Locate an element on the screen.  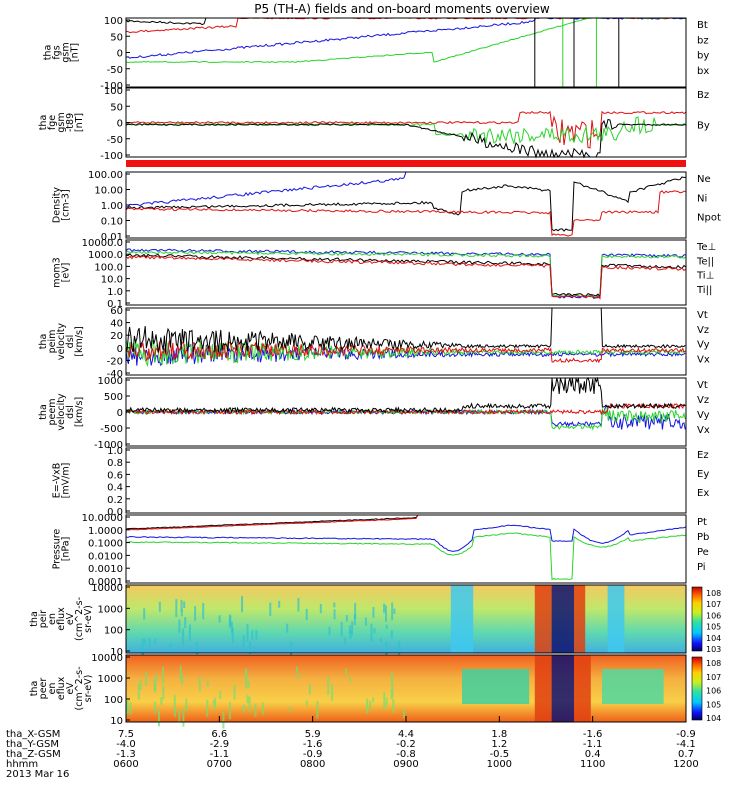
series-ne is located at coordinates (405, 213).